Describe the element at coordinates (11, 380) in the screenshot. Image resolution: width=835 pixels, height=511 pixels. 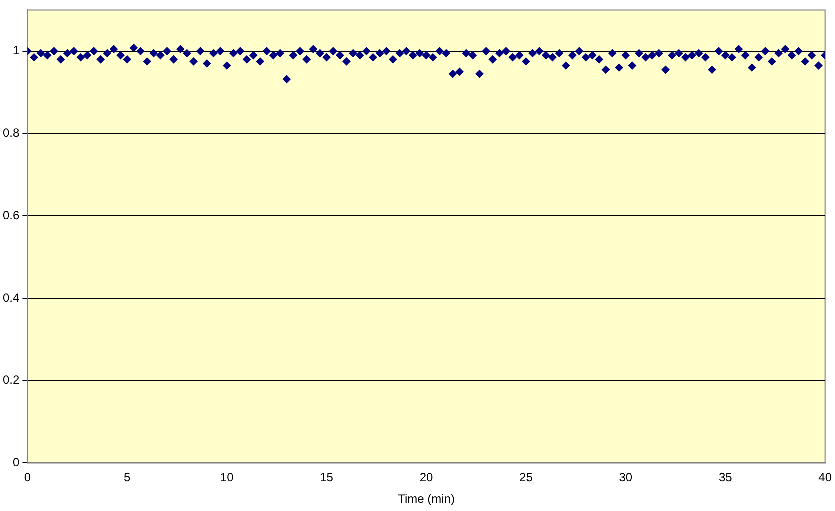
I see `y-tick-label: 0.2` at that location.